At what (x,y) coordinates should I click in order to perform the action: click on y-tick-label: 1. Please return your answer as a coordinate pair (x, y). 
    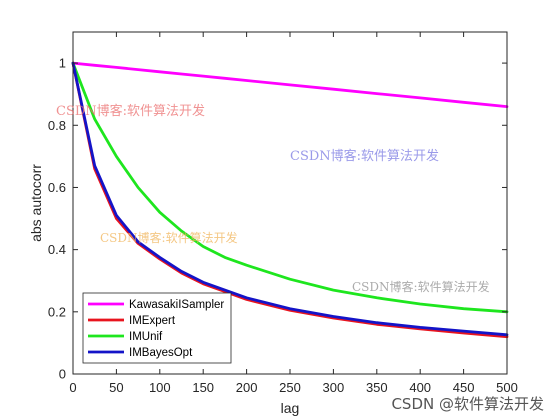
    Looking at the image, I should click on (62, 63).